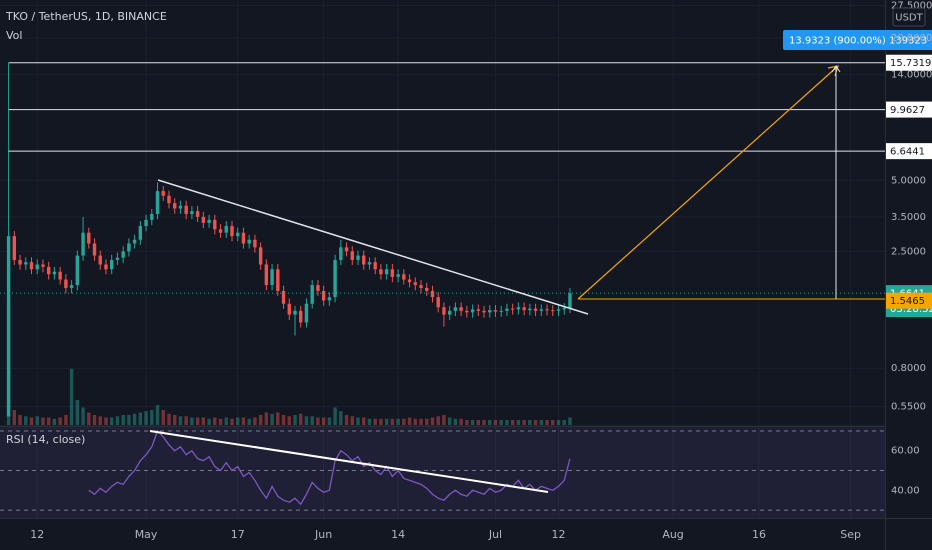 This screenshot has width=932, height=550. Describe the element at coordinates (495, 534) in the screenshot. I see `x-tick-label: Jul` at that location.